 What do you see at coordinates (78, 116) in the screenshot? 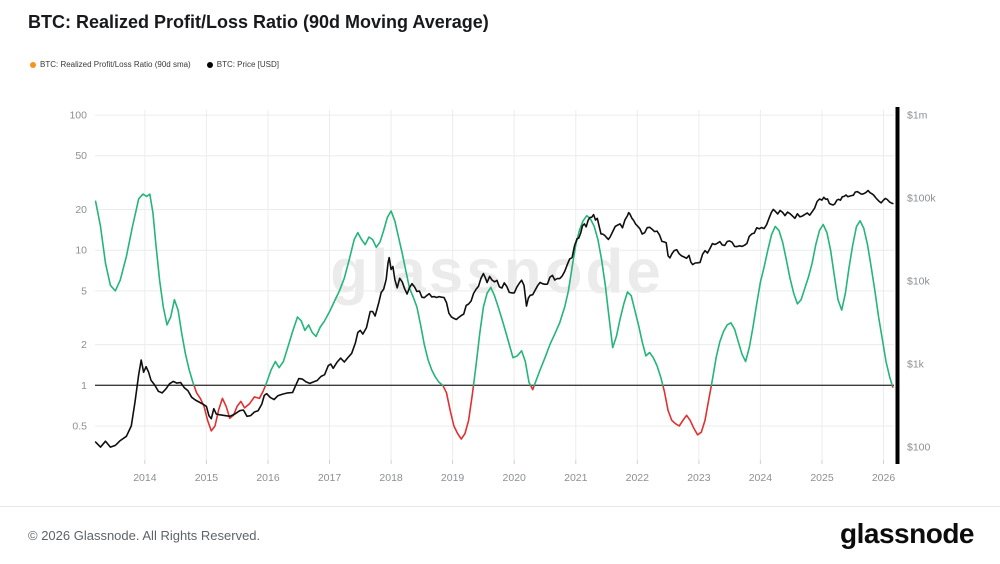
I see `svg-text: 100` at bounding box center [78, 116].